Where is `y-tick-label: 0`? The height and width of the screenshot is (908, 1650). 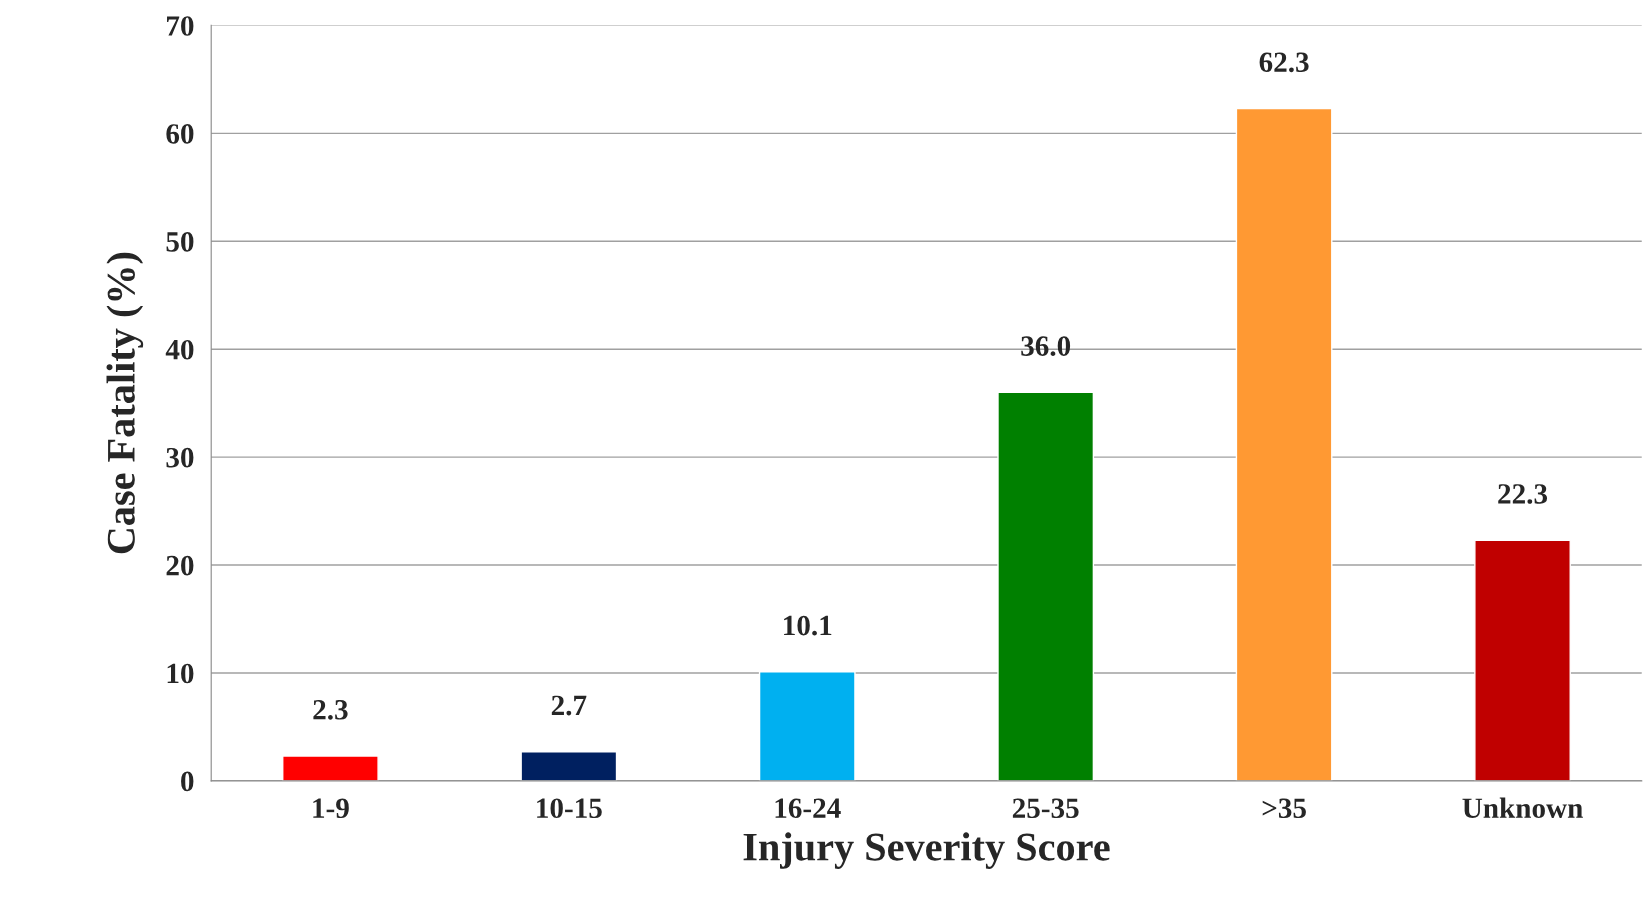 y-tick-label: 0 is located at coordinates (187, 781).